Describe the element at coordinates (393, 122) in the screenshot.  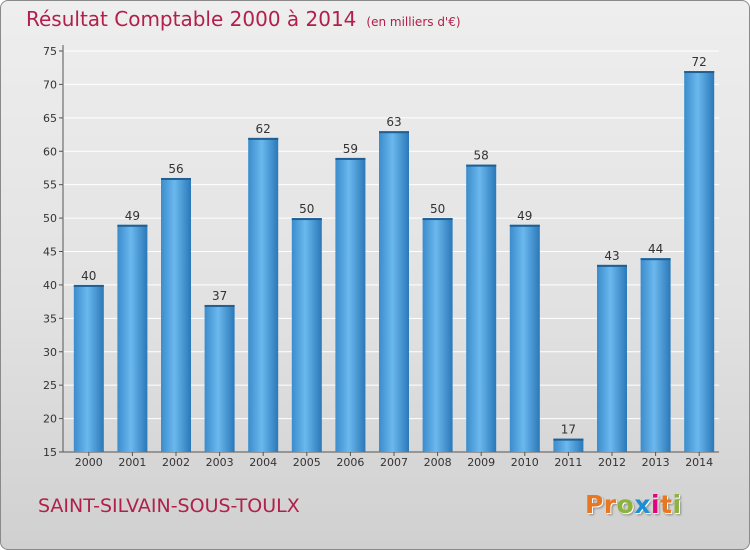
I see `value-label-2007: 63` at that location.